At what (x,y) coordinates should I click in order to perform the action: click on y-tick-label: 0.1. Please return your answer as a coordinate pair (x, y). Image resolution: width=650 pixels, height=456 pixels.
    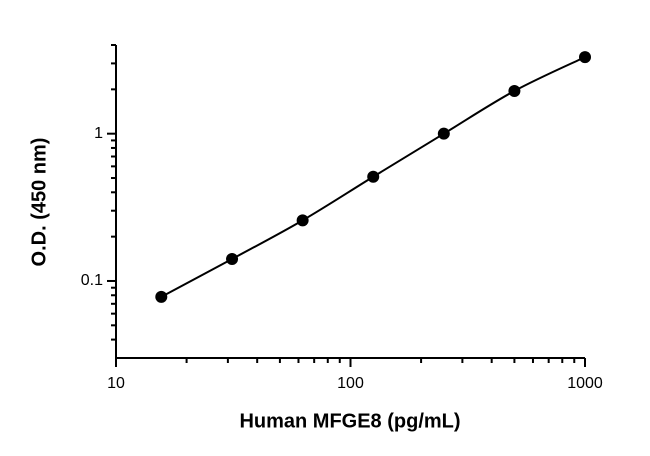
    Looking at the image, I should click on (92, 280).